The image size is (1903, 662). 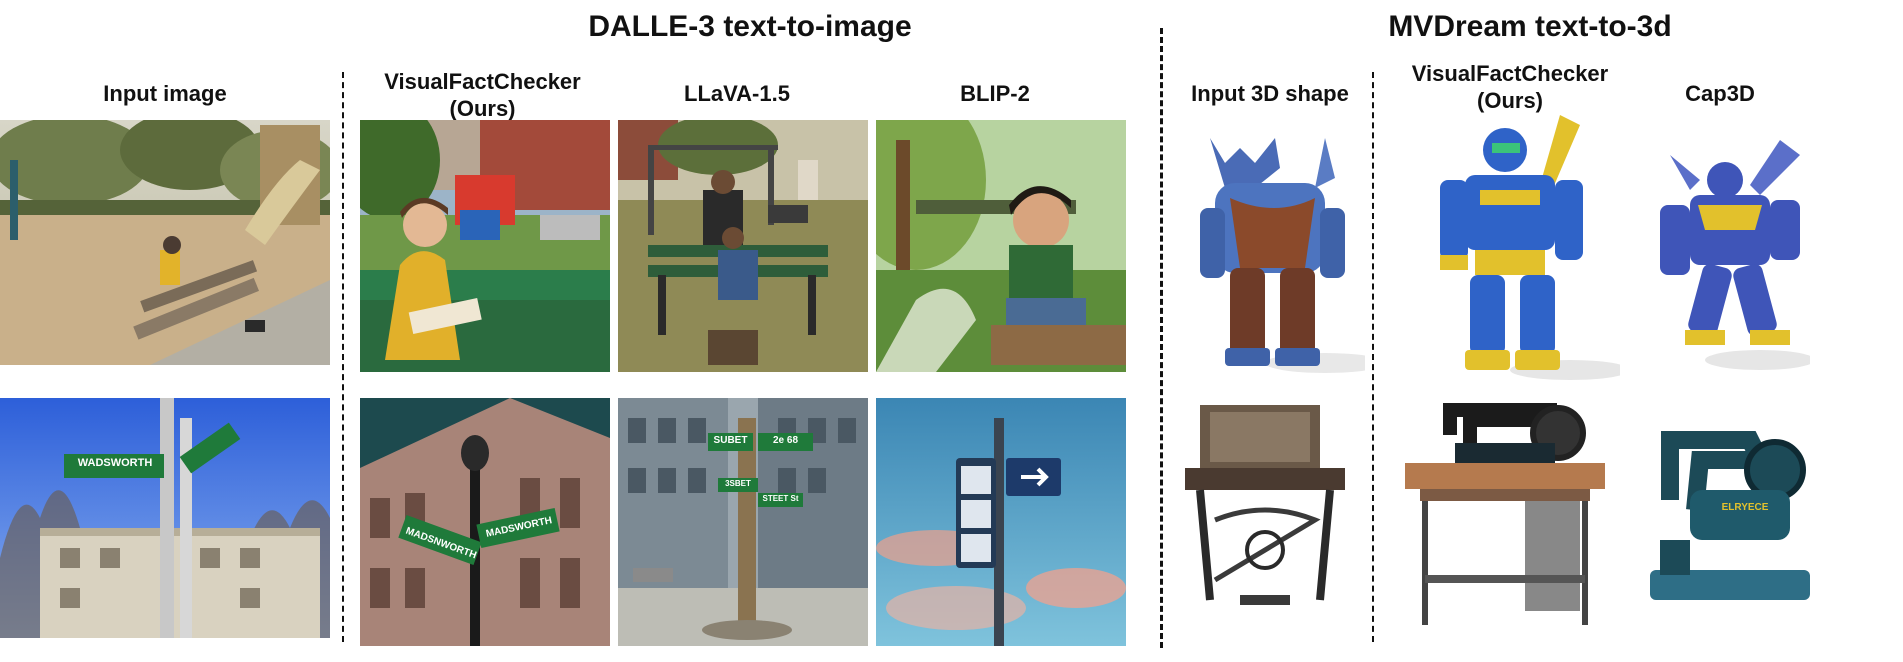 I want to click on vfc-generated-image-street-sign: MADSNWORTH MADSWORTH, so click(x=485, y=522).